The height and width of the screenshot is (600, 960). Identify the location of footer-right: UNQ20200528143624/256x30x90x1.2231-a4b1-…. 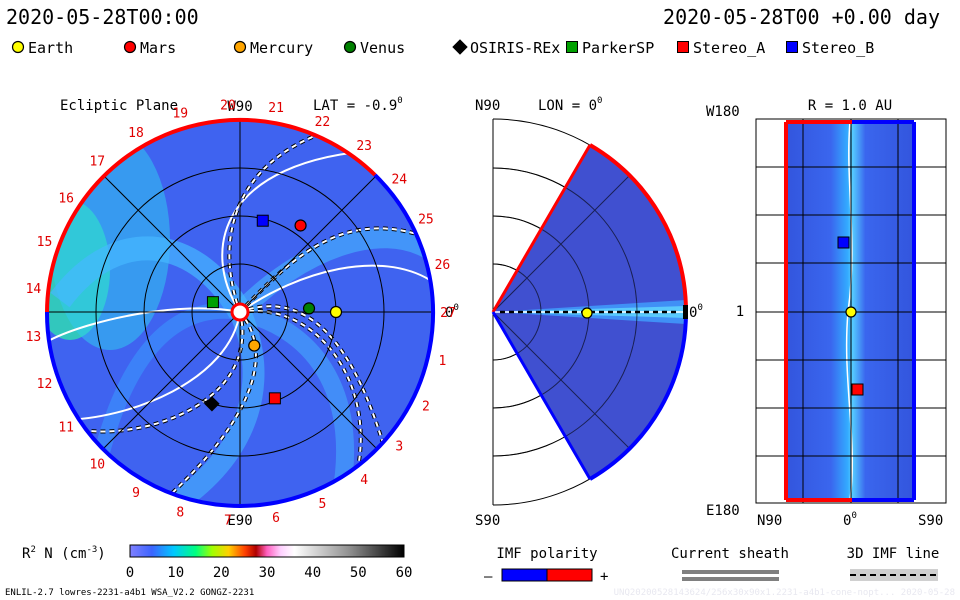
(784, 593).